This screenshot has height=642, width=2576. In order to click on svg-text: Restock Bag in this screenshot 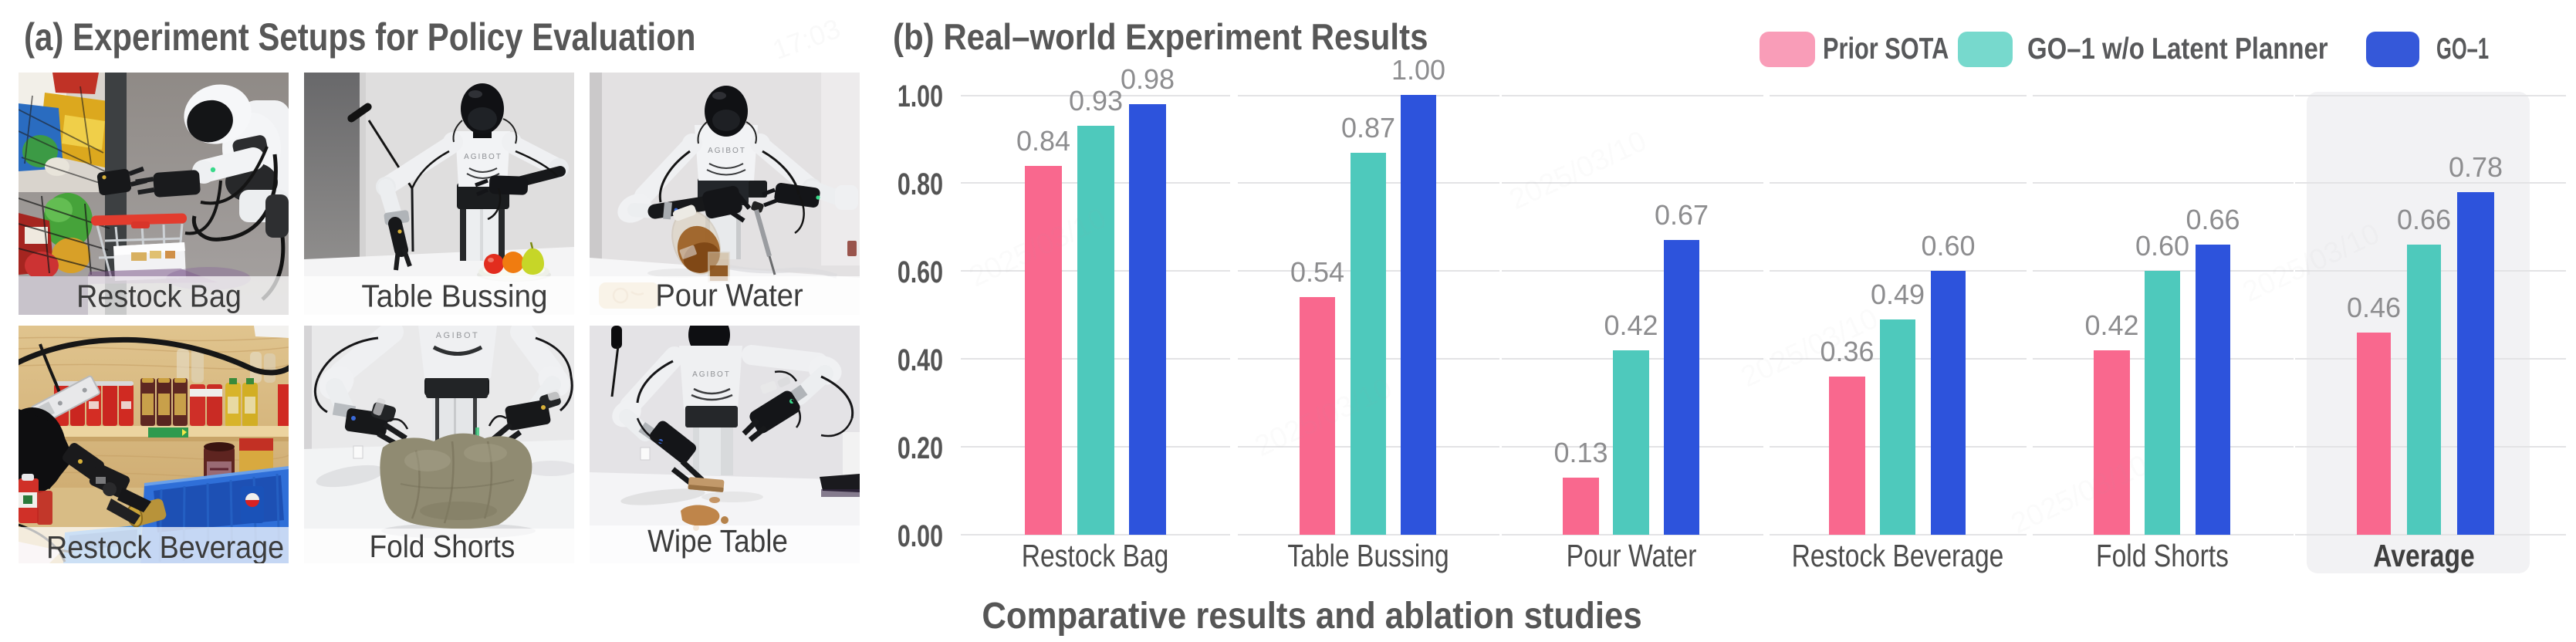, I will do `click(159, 296)`.